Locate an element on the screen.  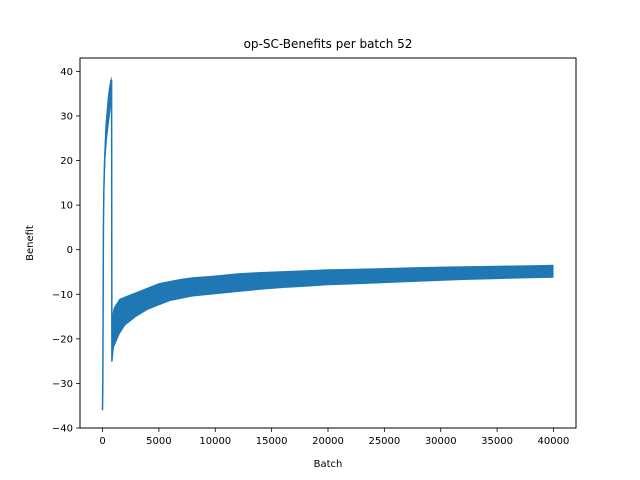
x-axis-label: Batch is located at coordinates (328, 464).